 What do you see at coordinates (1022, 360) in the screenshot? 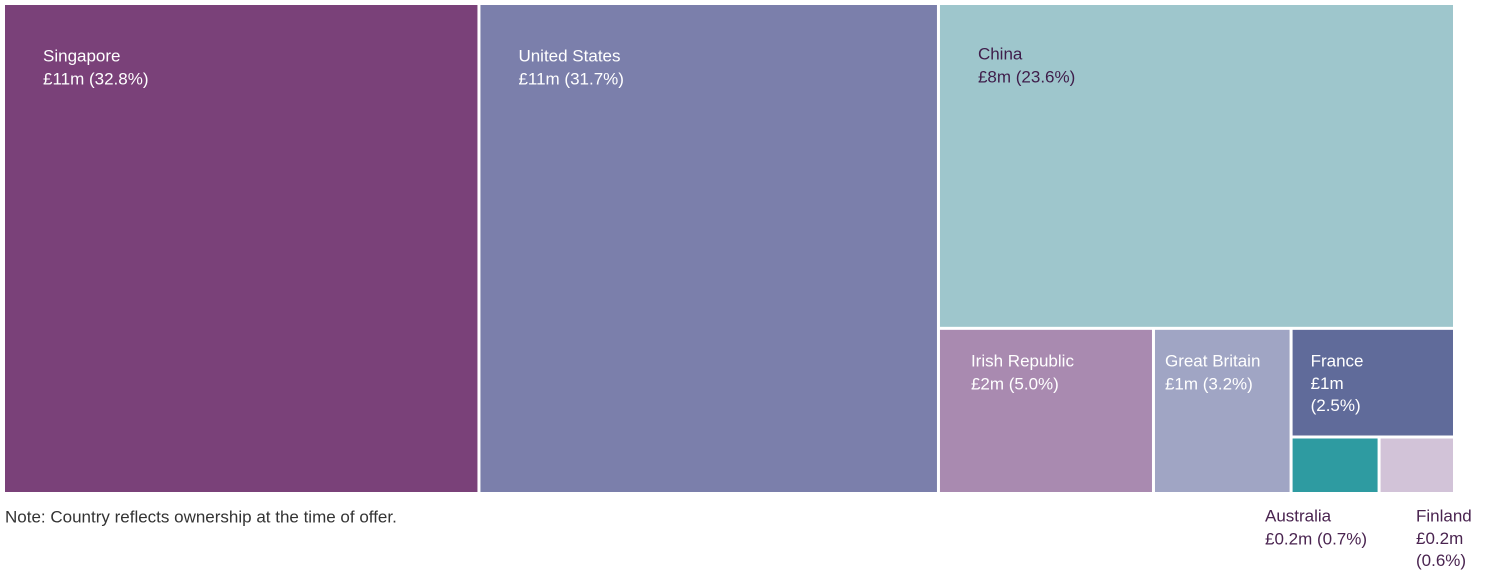
I see `tile-label: Irish Republic` at bounding box center [1022, 360].